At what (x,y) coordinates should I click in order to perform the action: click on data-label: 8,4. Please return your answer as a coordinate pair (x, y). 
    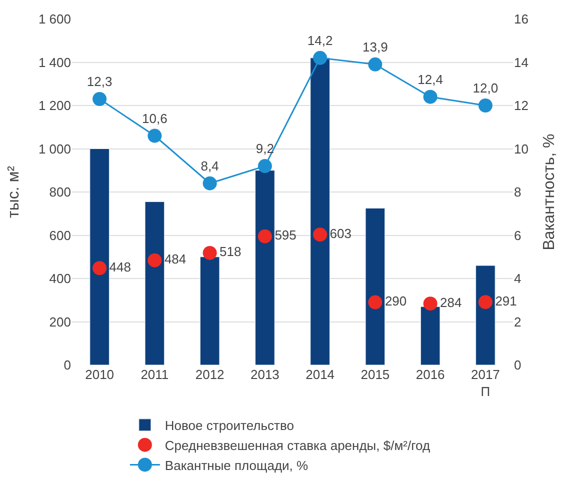
    Looking at the image, I should click on (209, 166).